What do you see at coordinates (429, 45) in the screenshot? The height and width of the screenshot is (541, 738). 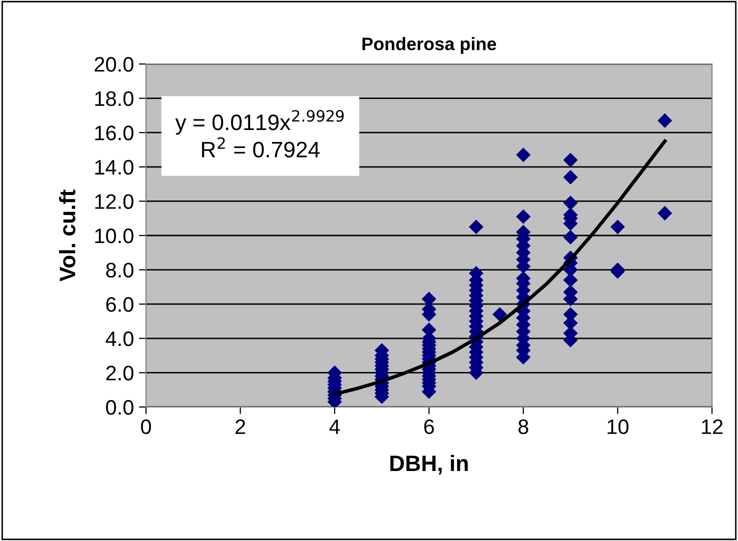 I see `chart-title: Ponderosa pine` at bounding box center [429, 45].